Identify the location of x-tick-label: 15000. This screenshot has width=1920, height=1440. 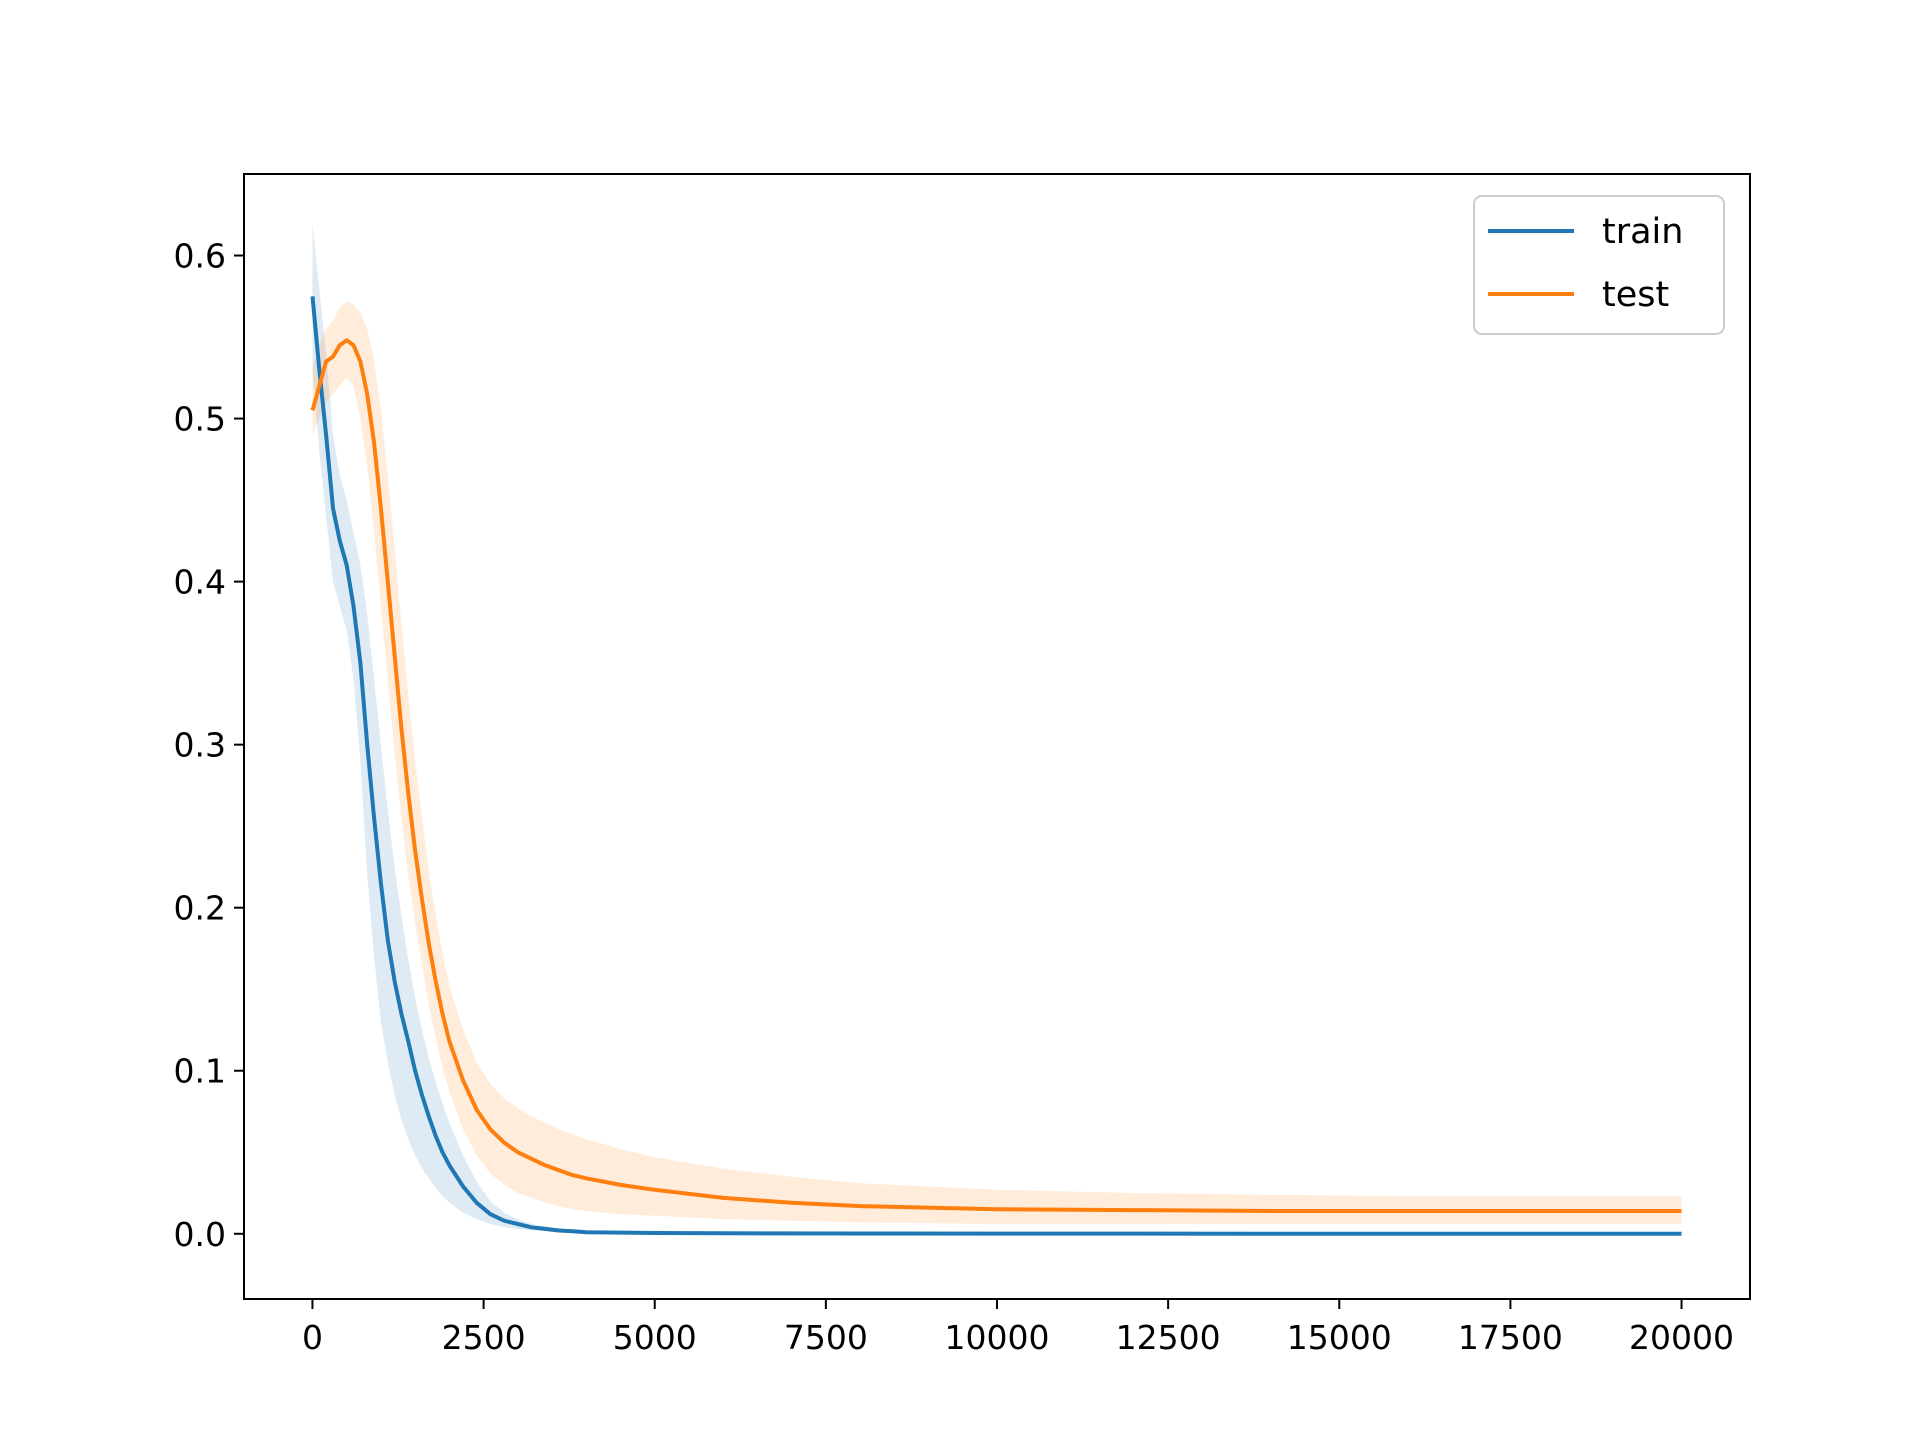
(1339, 1337).